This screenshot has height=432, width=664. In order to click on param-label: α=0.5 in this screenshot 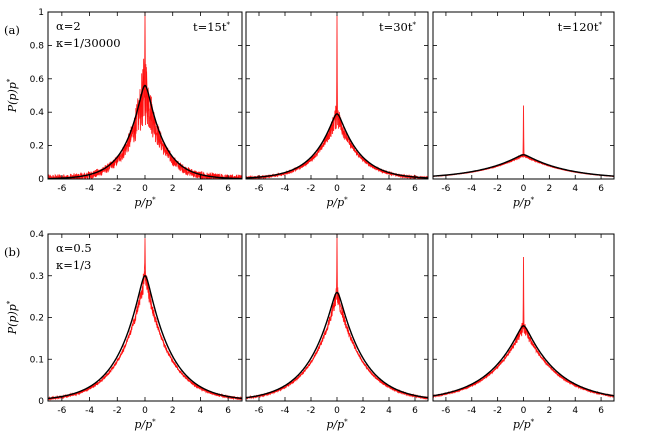, I will do `click(74, 248)`.